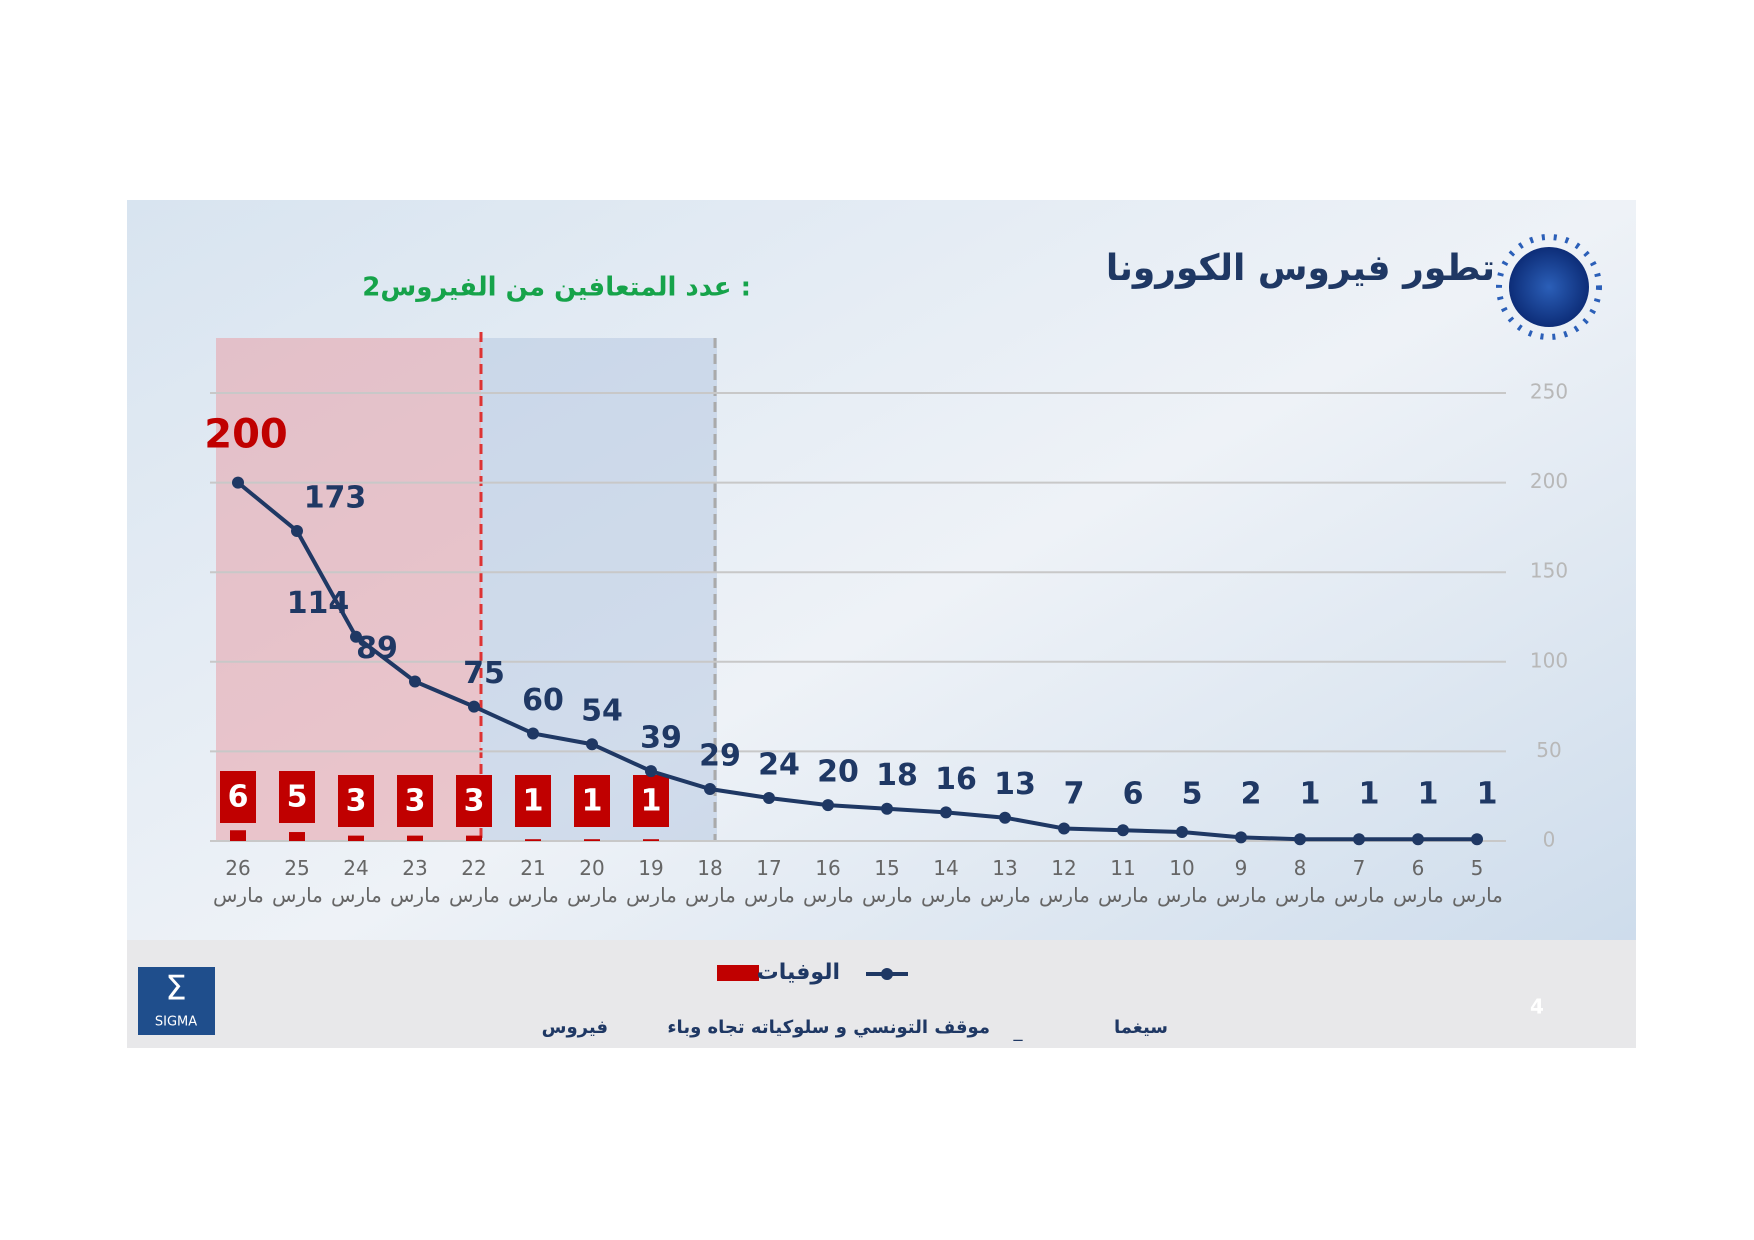 Image resolution: width=1754 pixels, height=1240 pixels. I want to click on logo-symbol: Σ, so click(175, 989).